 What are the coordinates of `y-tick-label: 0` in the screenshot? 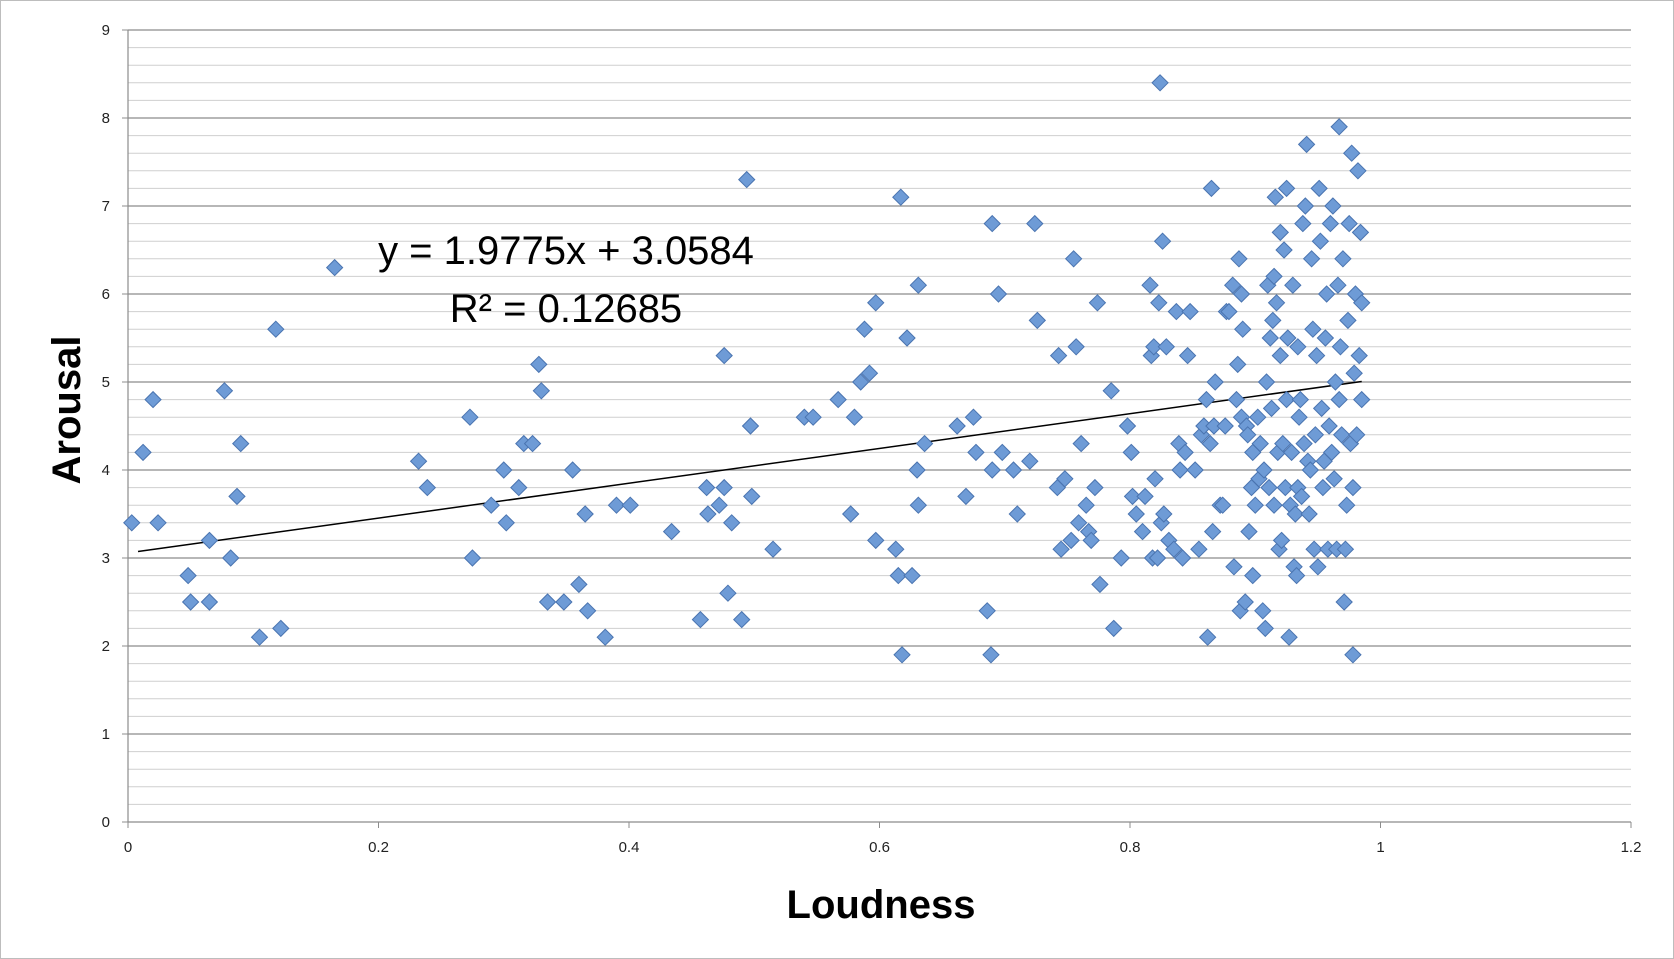 It's located at (106, 822).